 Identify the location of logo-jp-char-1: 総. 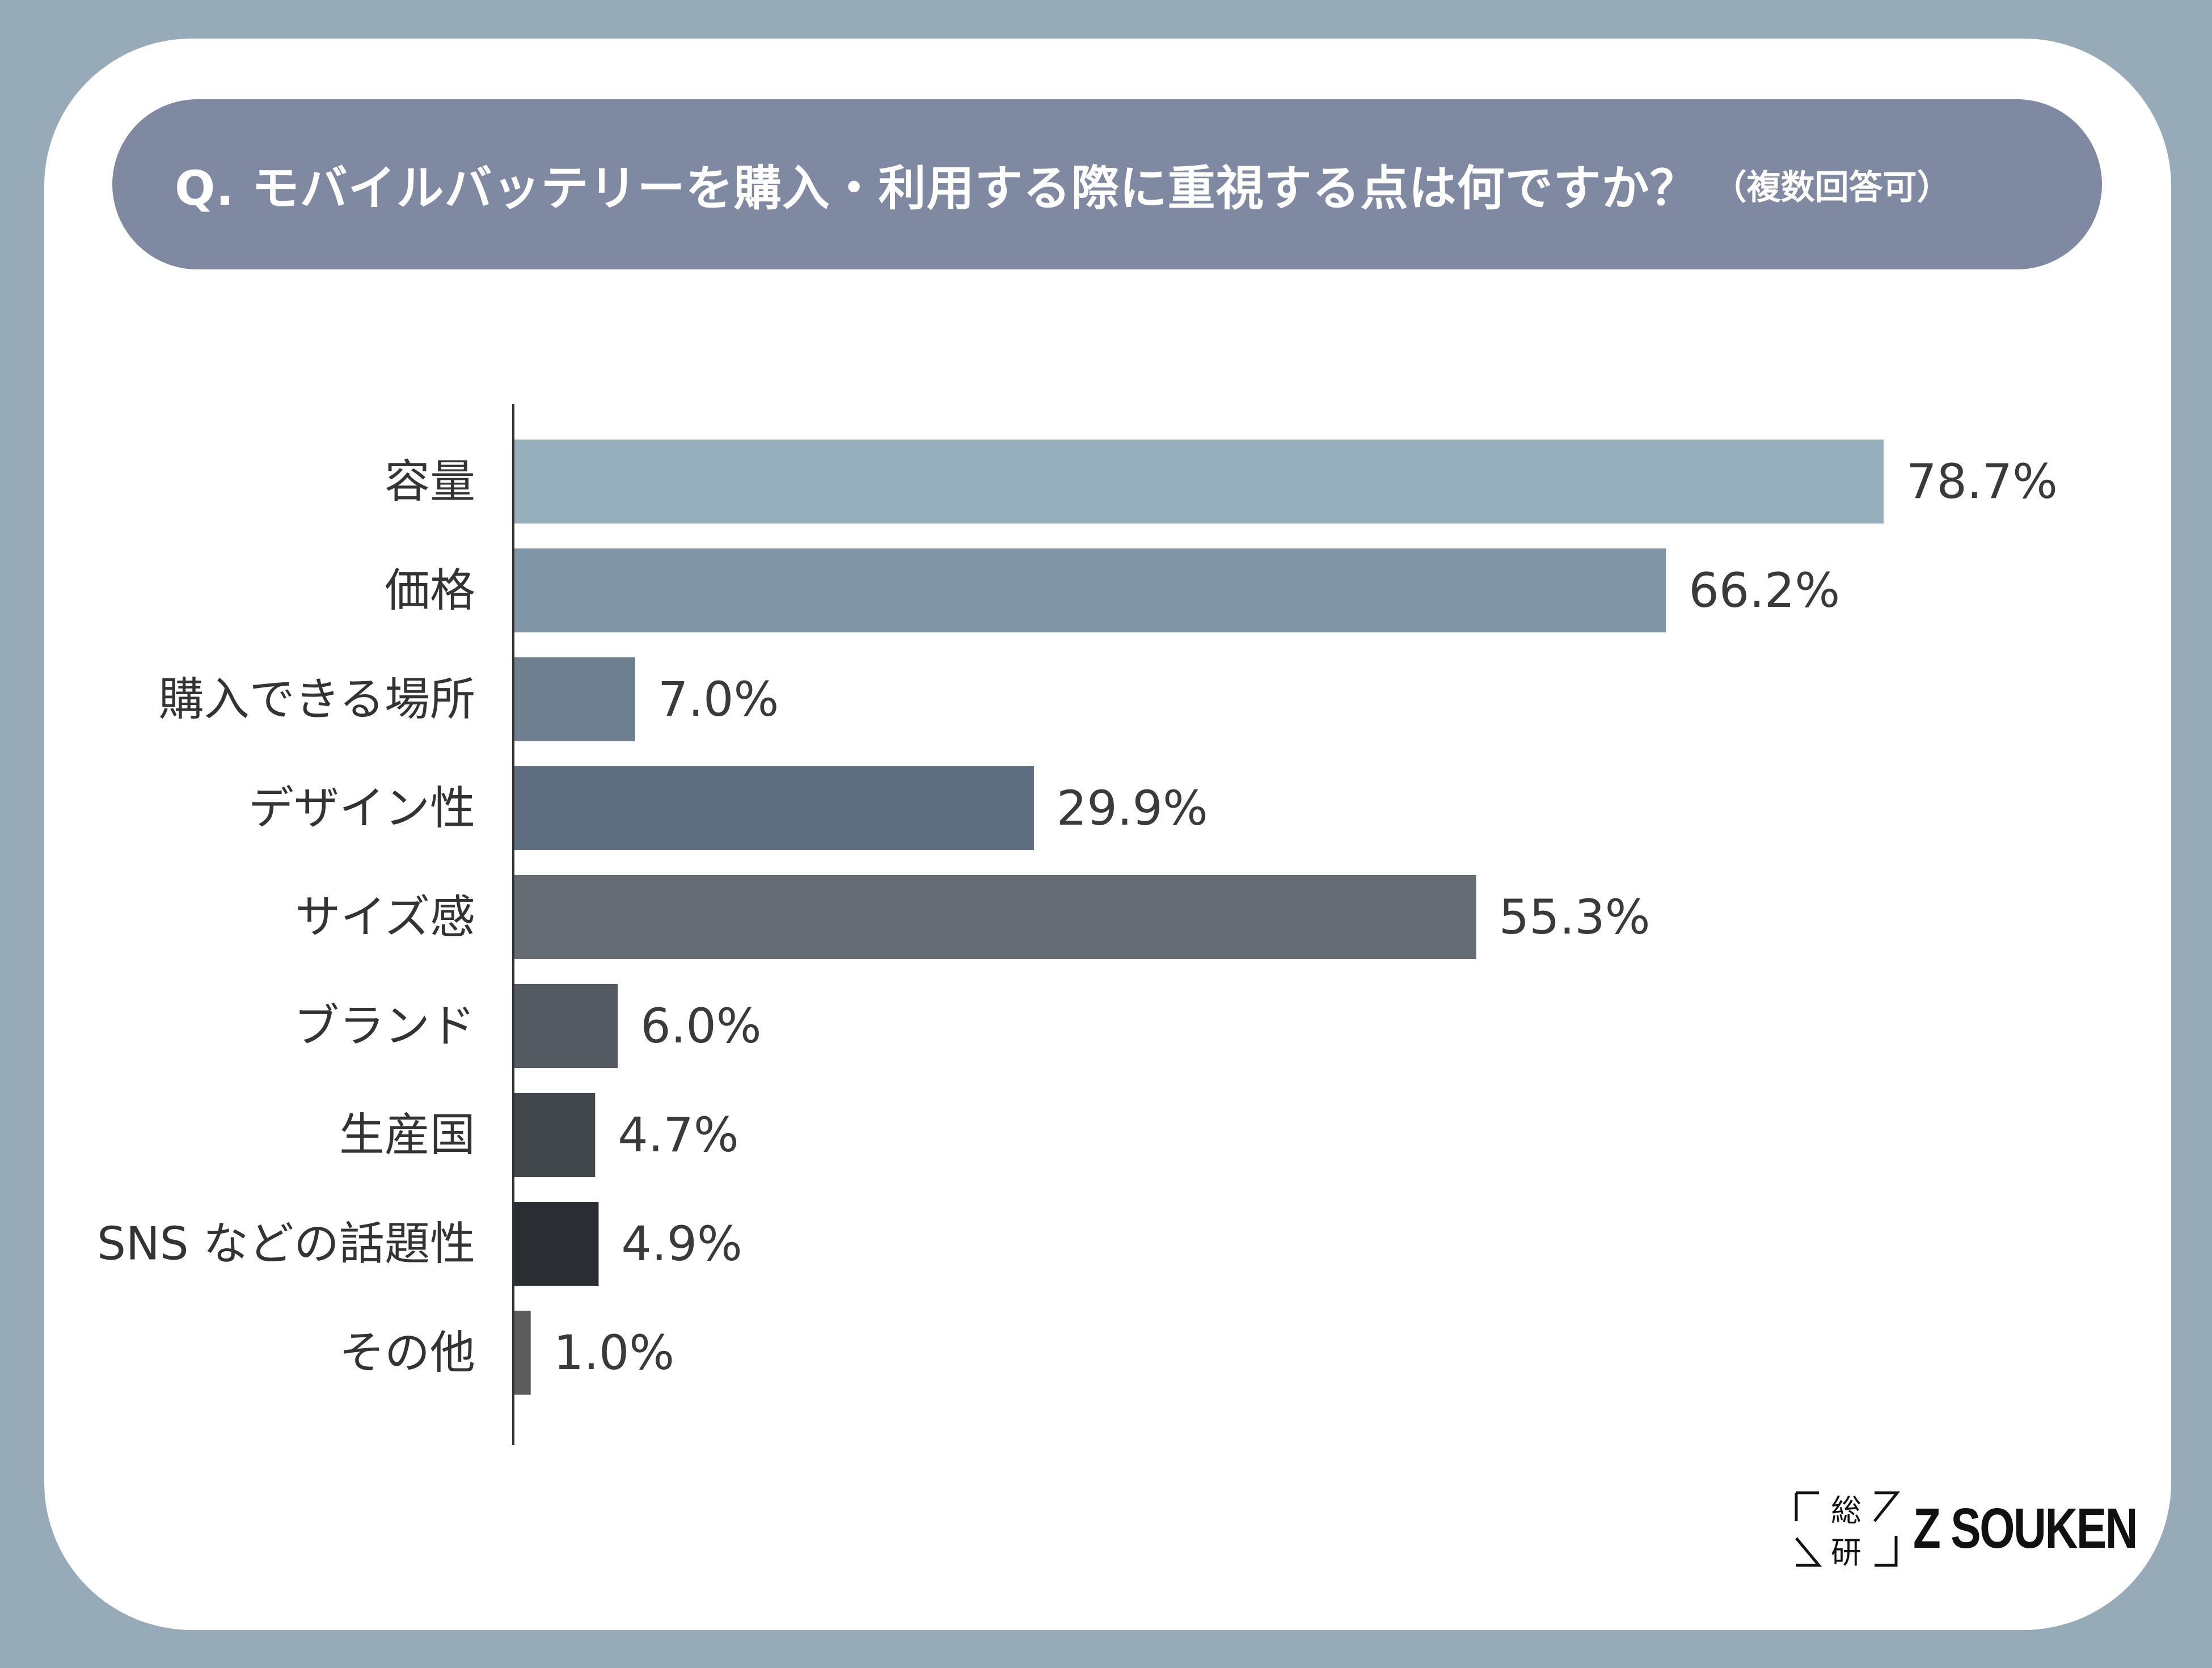
(1846, 1510).